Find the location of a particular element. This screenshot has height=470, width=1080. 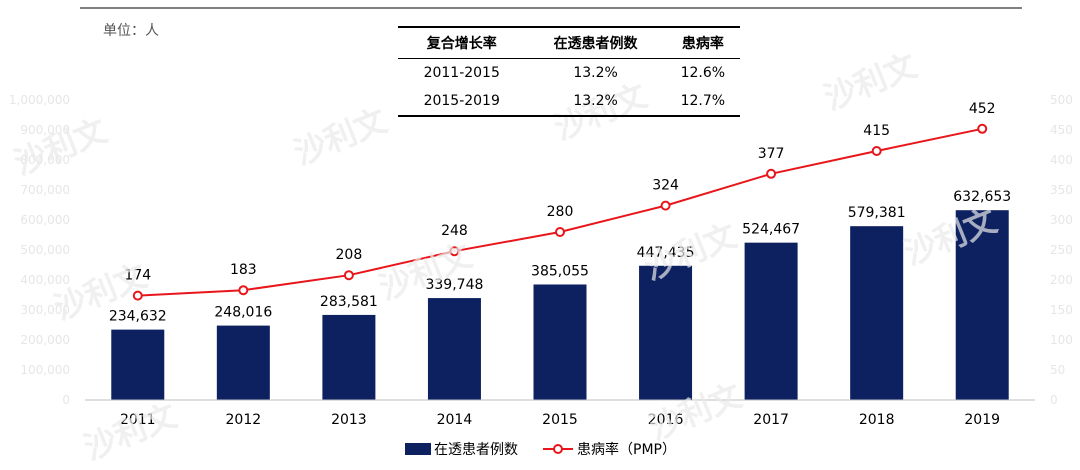

right-axis-tick-label: 100 is located at coordinates (1061, 340).